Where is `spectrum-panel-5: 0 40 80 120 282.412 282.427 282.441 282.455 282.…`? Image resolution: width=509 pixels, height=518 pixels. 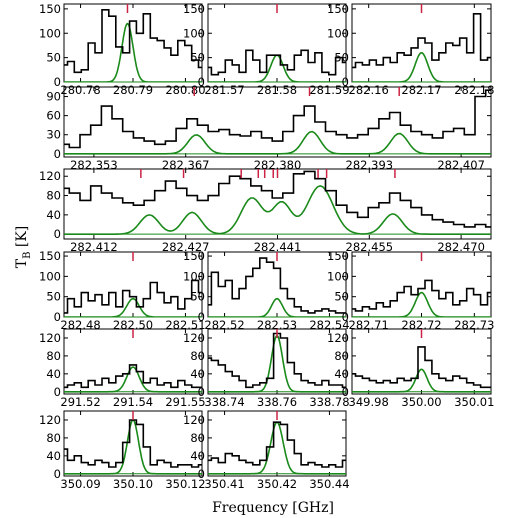
spectrum-panel-5: 0 40 80 120 282.412 282.427 282.441 282.455 282.… is located at coordinates (265, 211).